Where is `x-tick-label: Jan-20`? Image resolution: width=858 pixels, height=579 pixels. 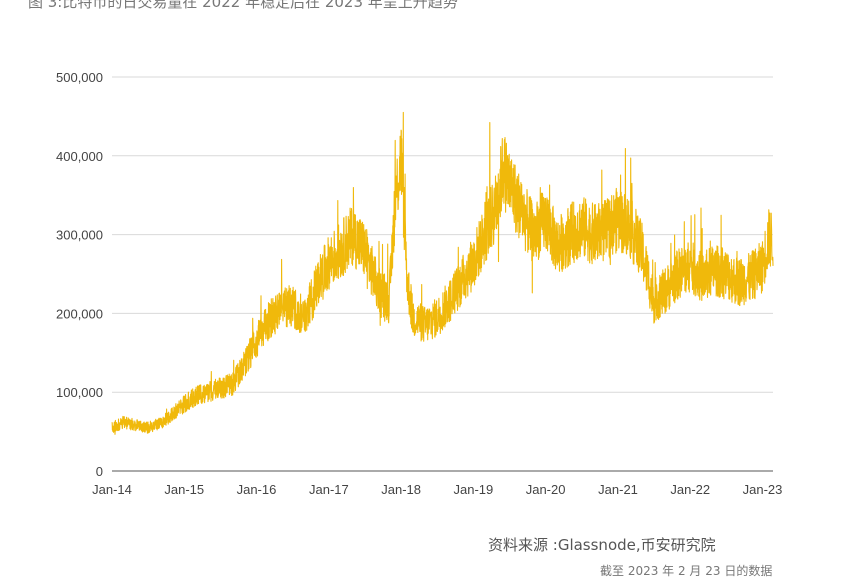 x-tick-label: Jan-20 is located at coordinates (546, 489).